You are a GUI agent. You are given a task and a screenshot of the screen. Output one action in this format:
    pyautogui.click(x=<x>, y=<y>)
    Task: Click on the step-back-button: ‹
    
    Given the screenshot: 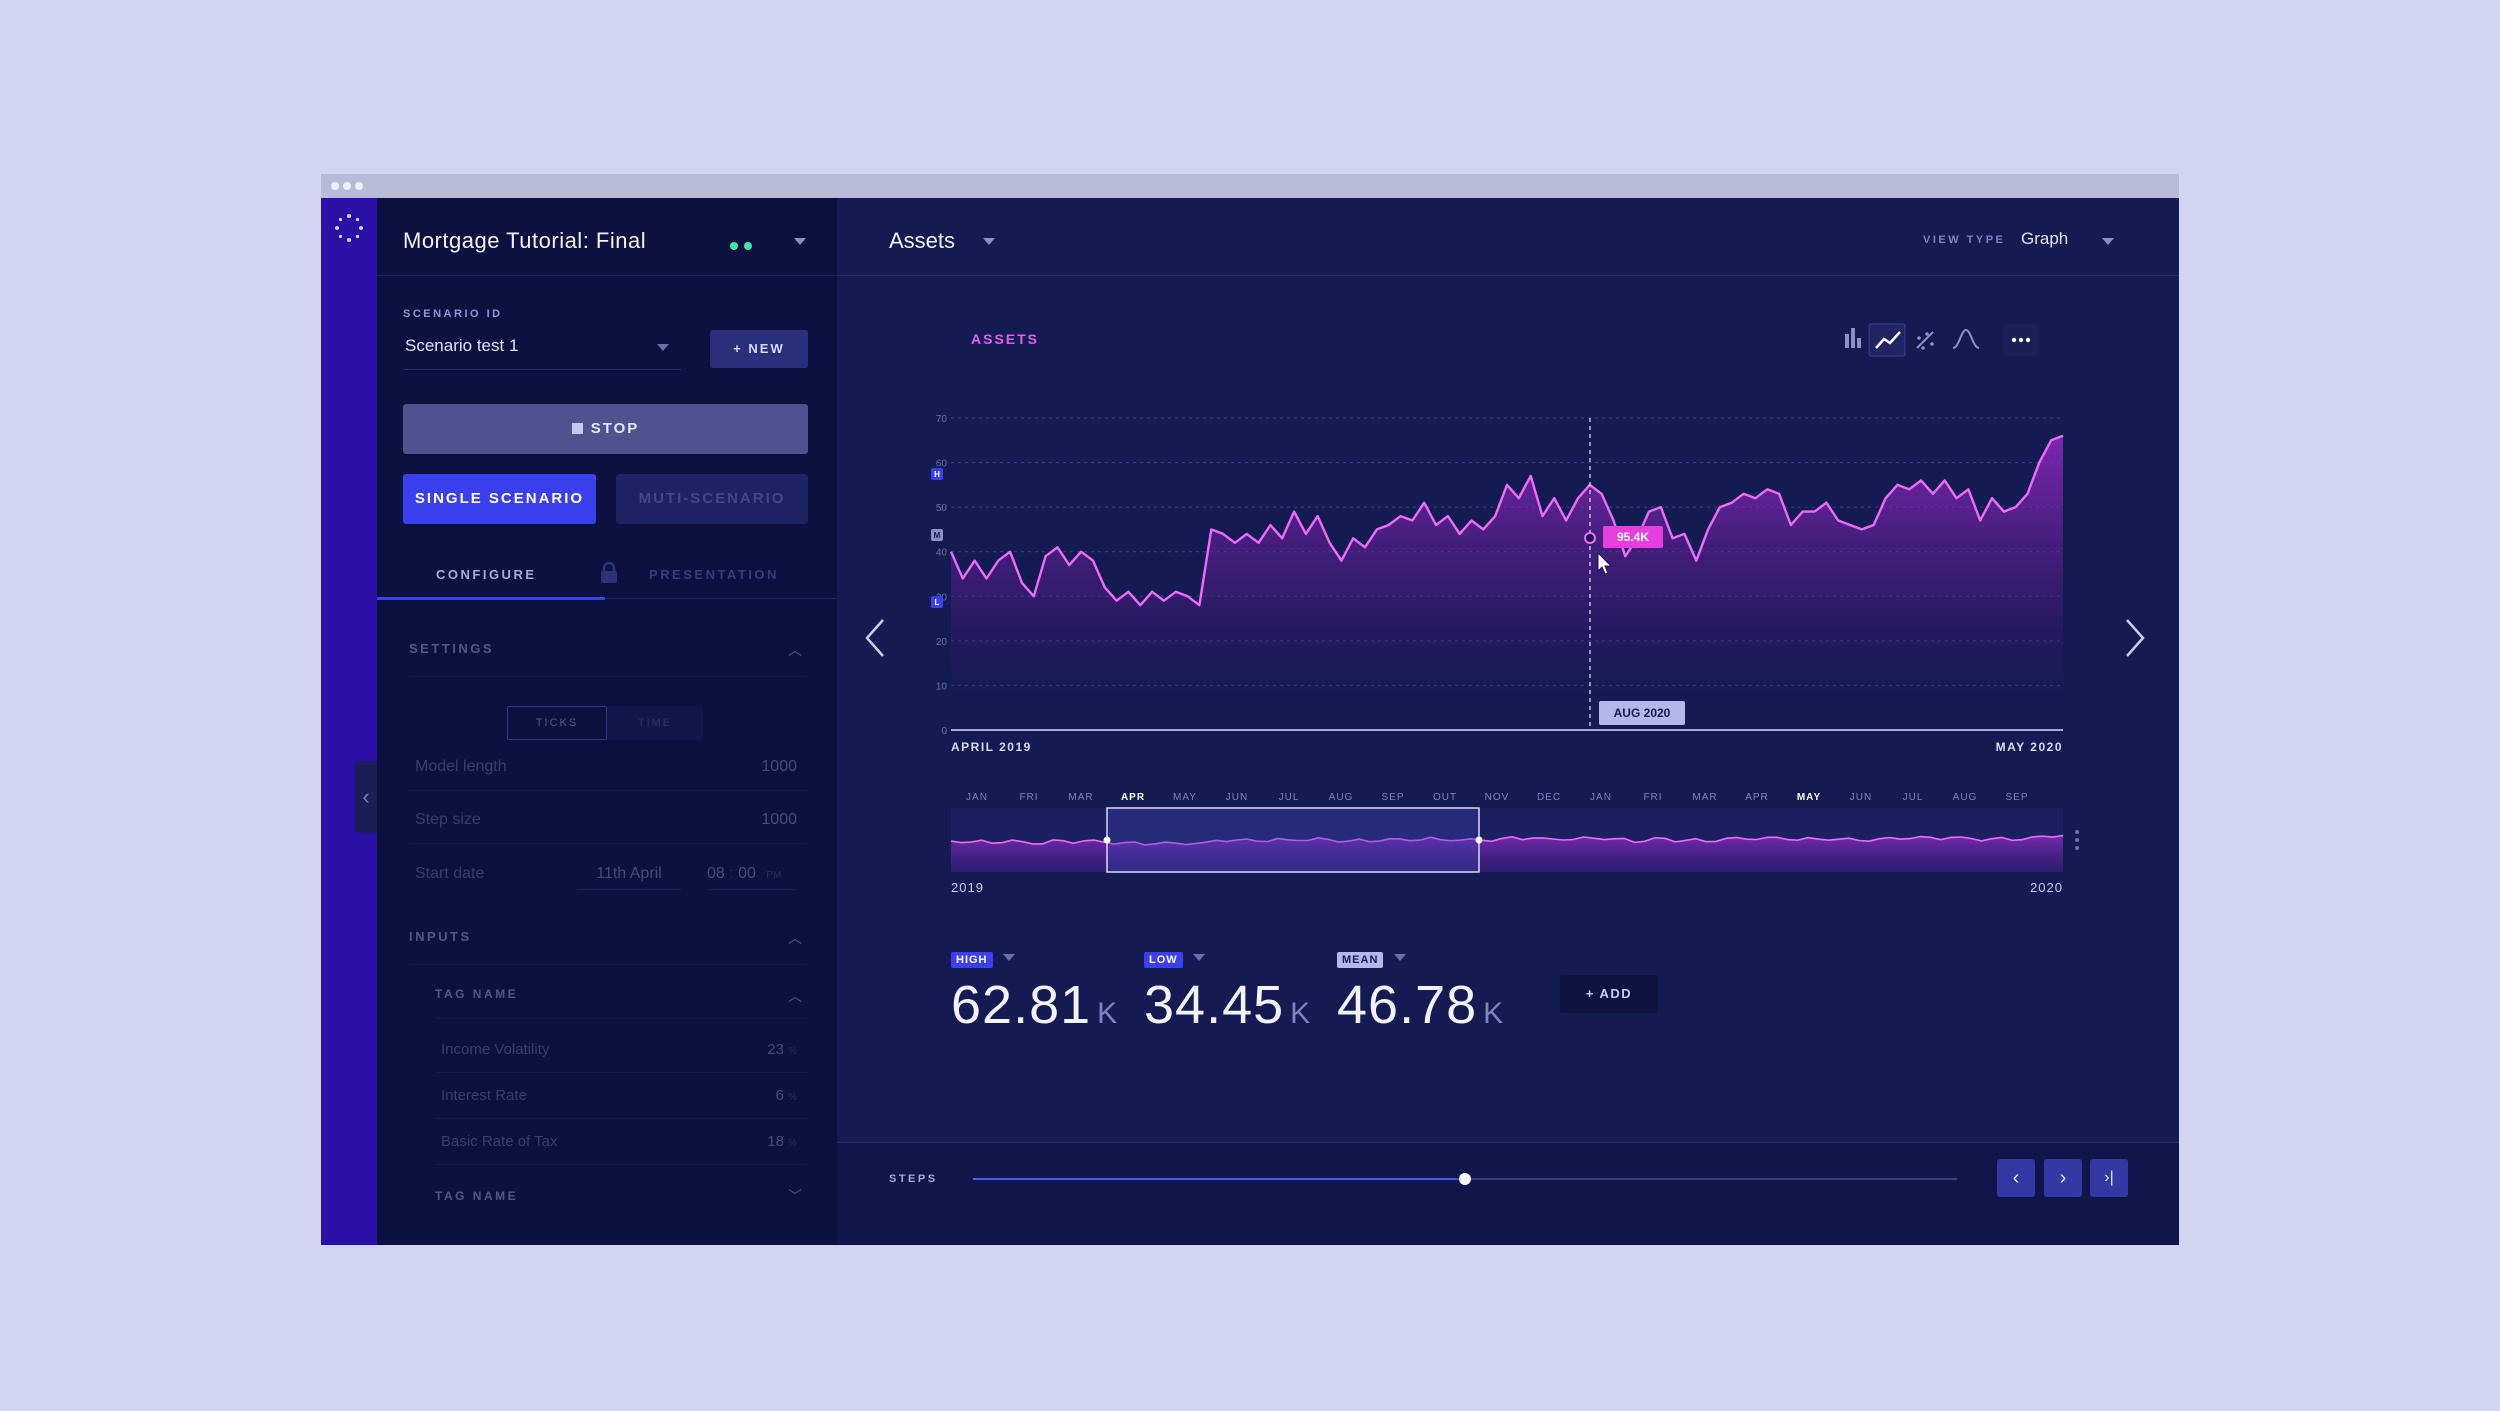 What is the action you would take?
    pyautogui.click(x=2016, y=1178)
    